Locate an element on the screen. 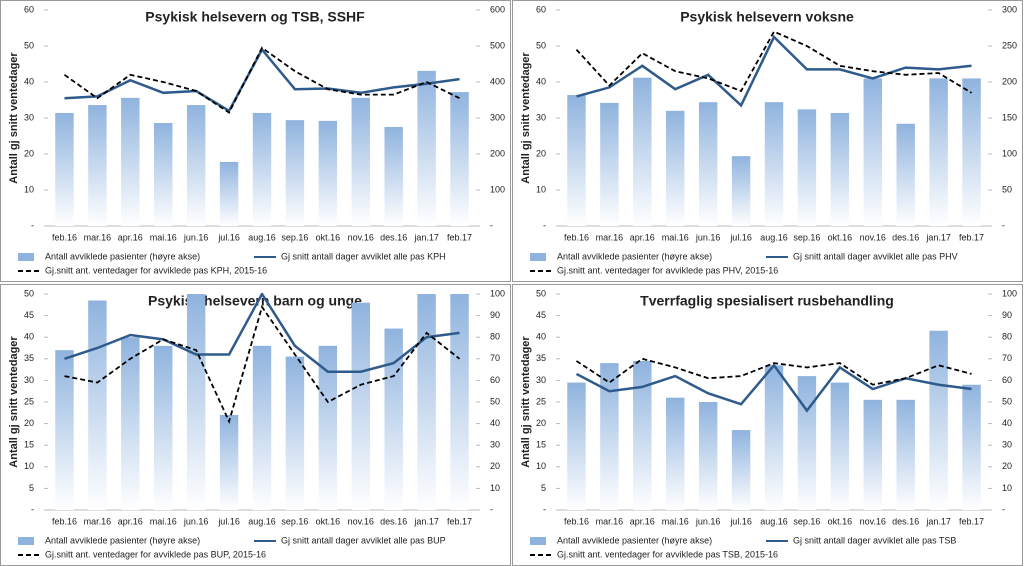 The width and height of the screenshot is (1024, 566). chart-title: Psykisk helsevern og TSB, SSHF is located at coordinates (255, 17).